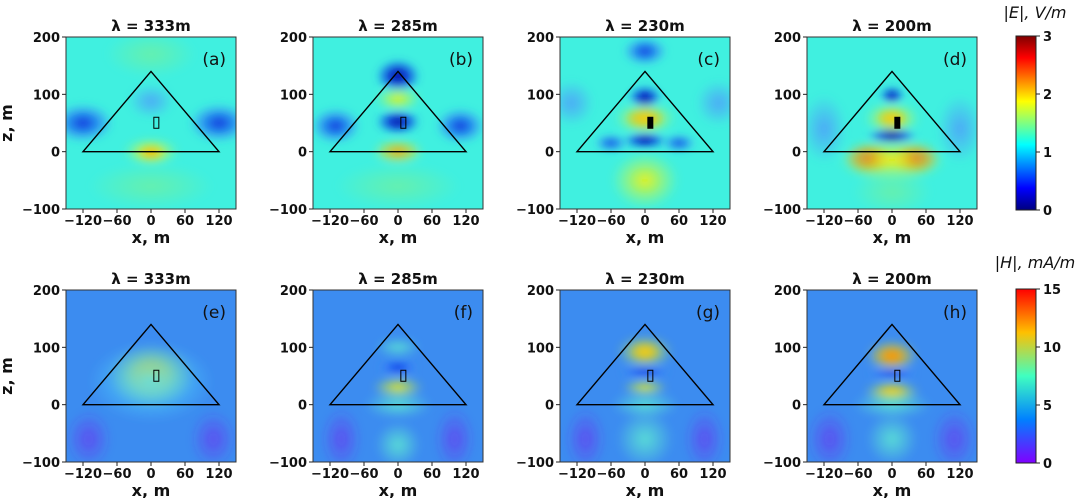 The image size is (1080, 498). What do you see at coordinates (1047, 406) in the screenshot?
I see `colorbar-tick-label: 5` at bounding box center [1047, 406].